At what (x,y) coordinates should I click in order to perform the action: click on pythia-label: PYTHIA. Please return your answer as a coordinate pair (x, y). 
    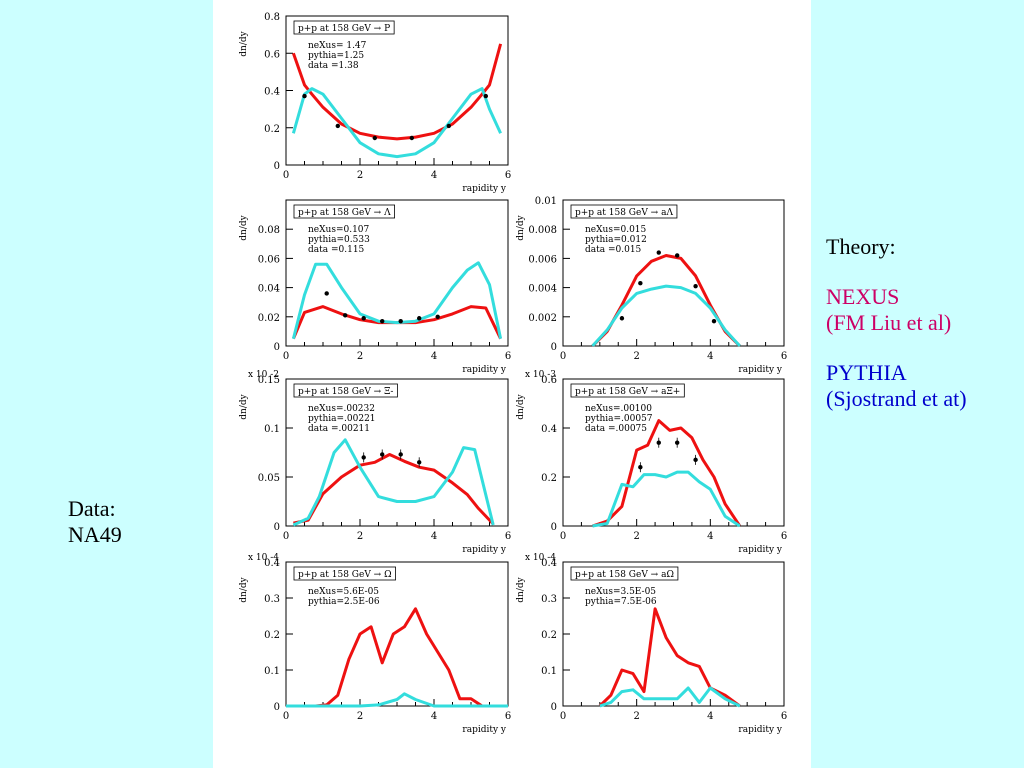
    Looking at the image, I should click on (866, 372).